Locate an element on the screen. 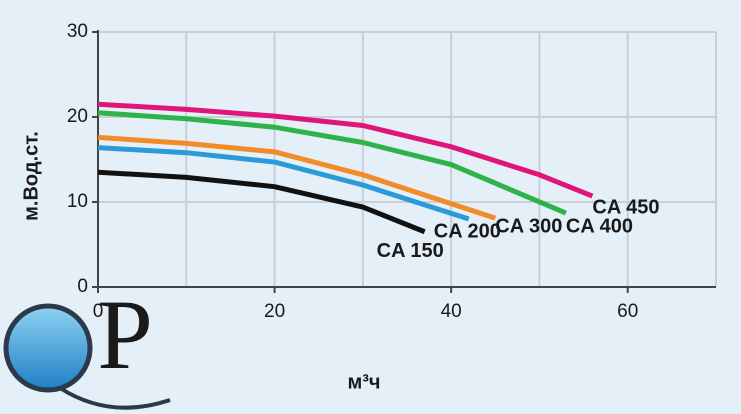  y-tick-label: 20 is located at coordinates (77, 116).